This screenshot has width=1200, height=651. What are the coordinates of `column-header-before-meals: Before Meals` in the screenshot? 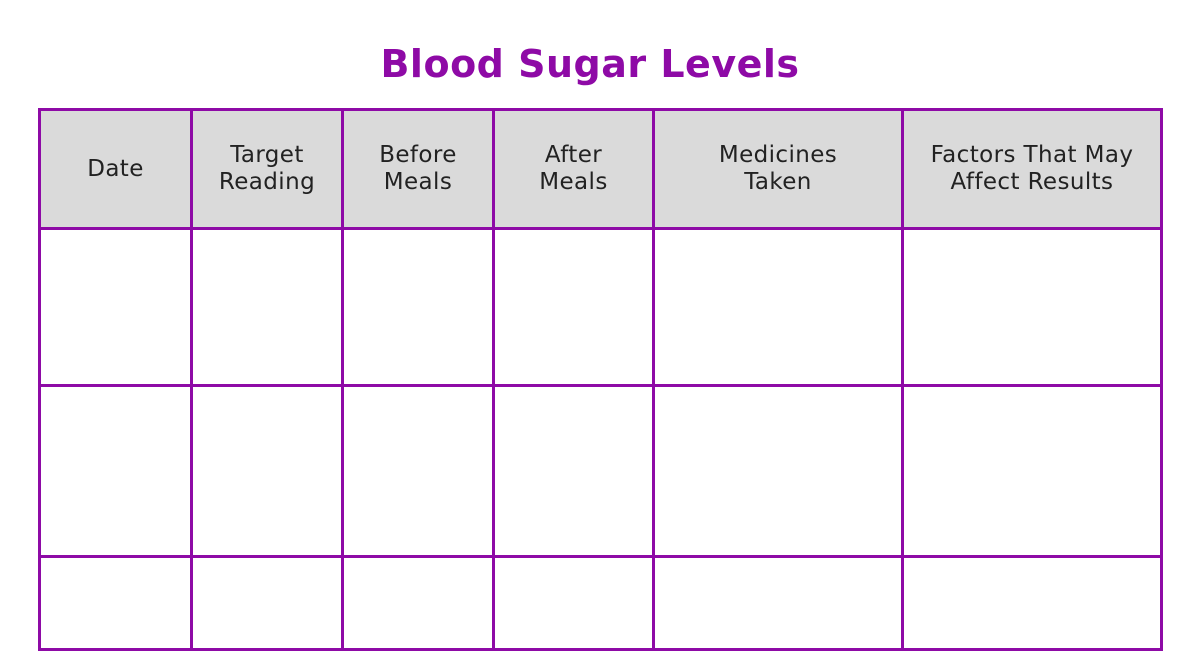 It's located at (418, 169).